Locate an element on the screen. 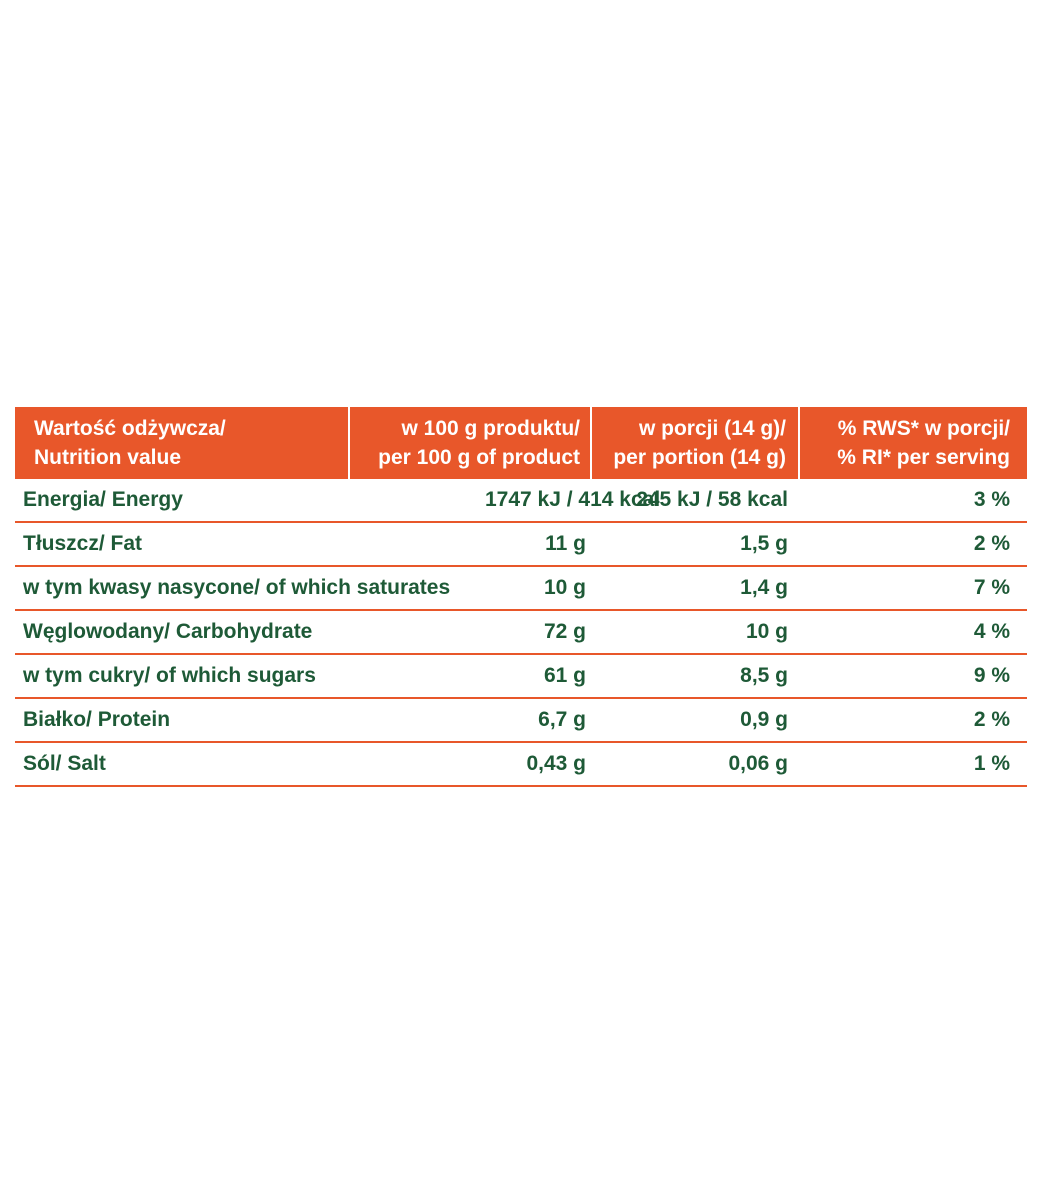 The image size is (1044, 1200). table-row-carbohydrate: Węglowodany/ Carbohydrate 72 g 10 g 4 % is located at coordinates (521, 633).